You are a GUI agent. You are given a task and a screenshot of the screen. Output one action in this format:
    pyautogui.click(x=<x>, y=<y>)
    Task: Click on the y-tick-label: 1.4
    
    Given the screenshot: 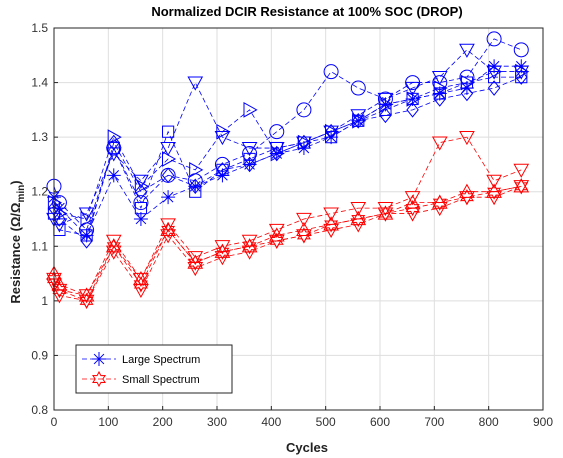 What is the action you would take?
    pyautogui.click(x=39, y=83)
    